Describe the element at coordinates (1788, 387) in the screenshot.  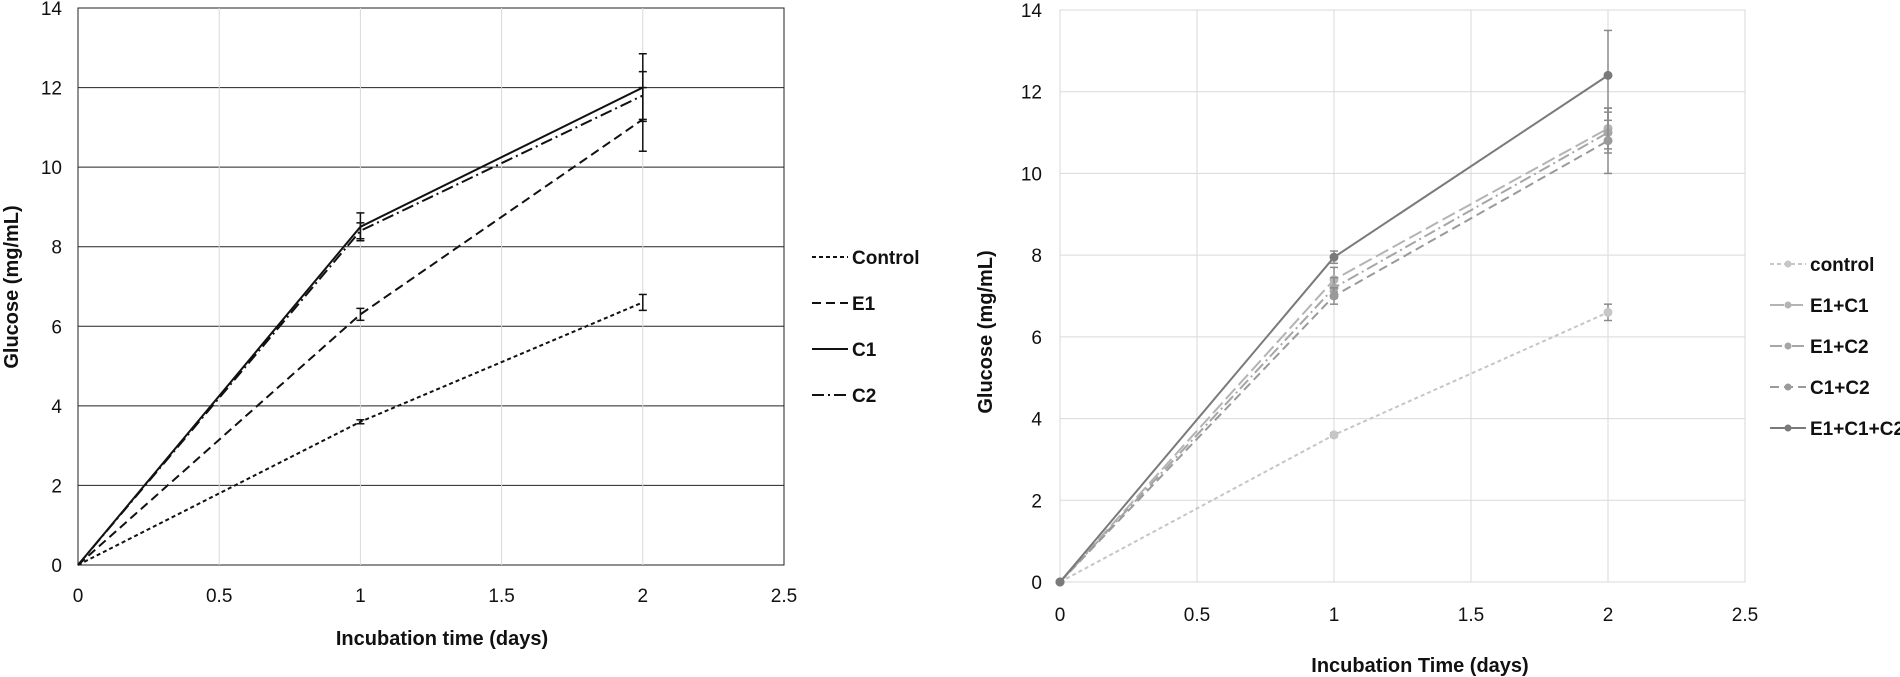
I see `legend-marker-c1-c2` at that location.